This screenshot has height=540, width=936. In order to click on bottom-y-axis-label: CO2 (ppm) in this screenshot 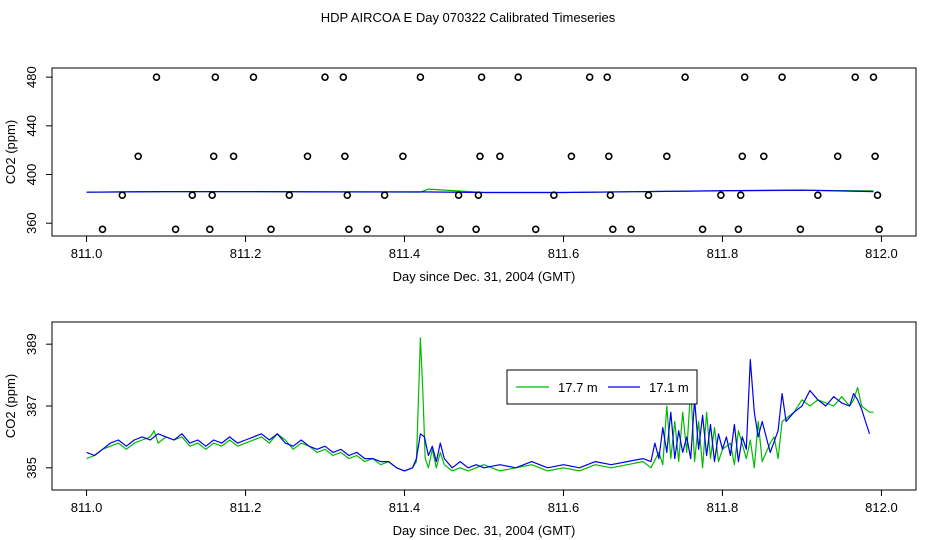, I will do `click(10, 406)`.